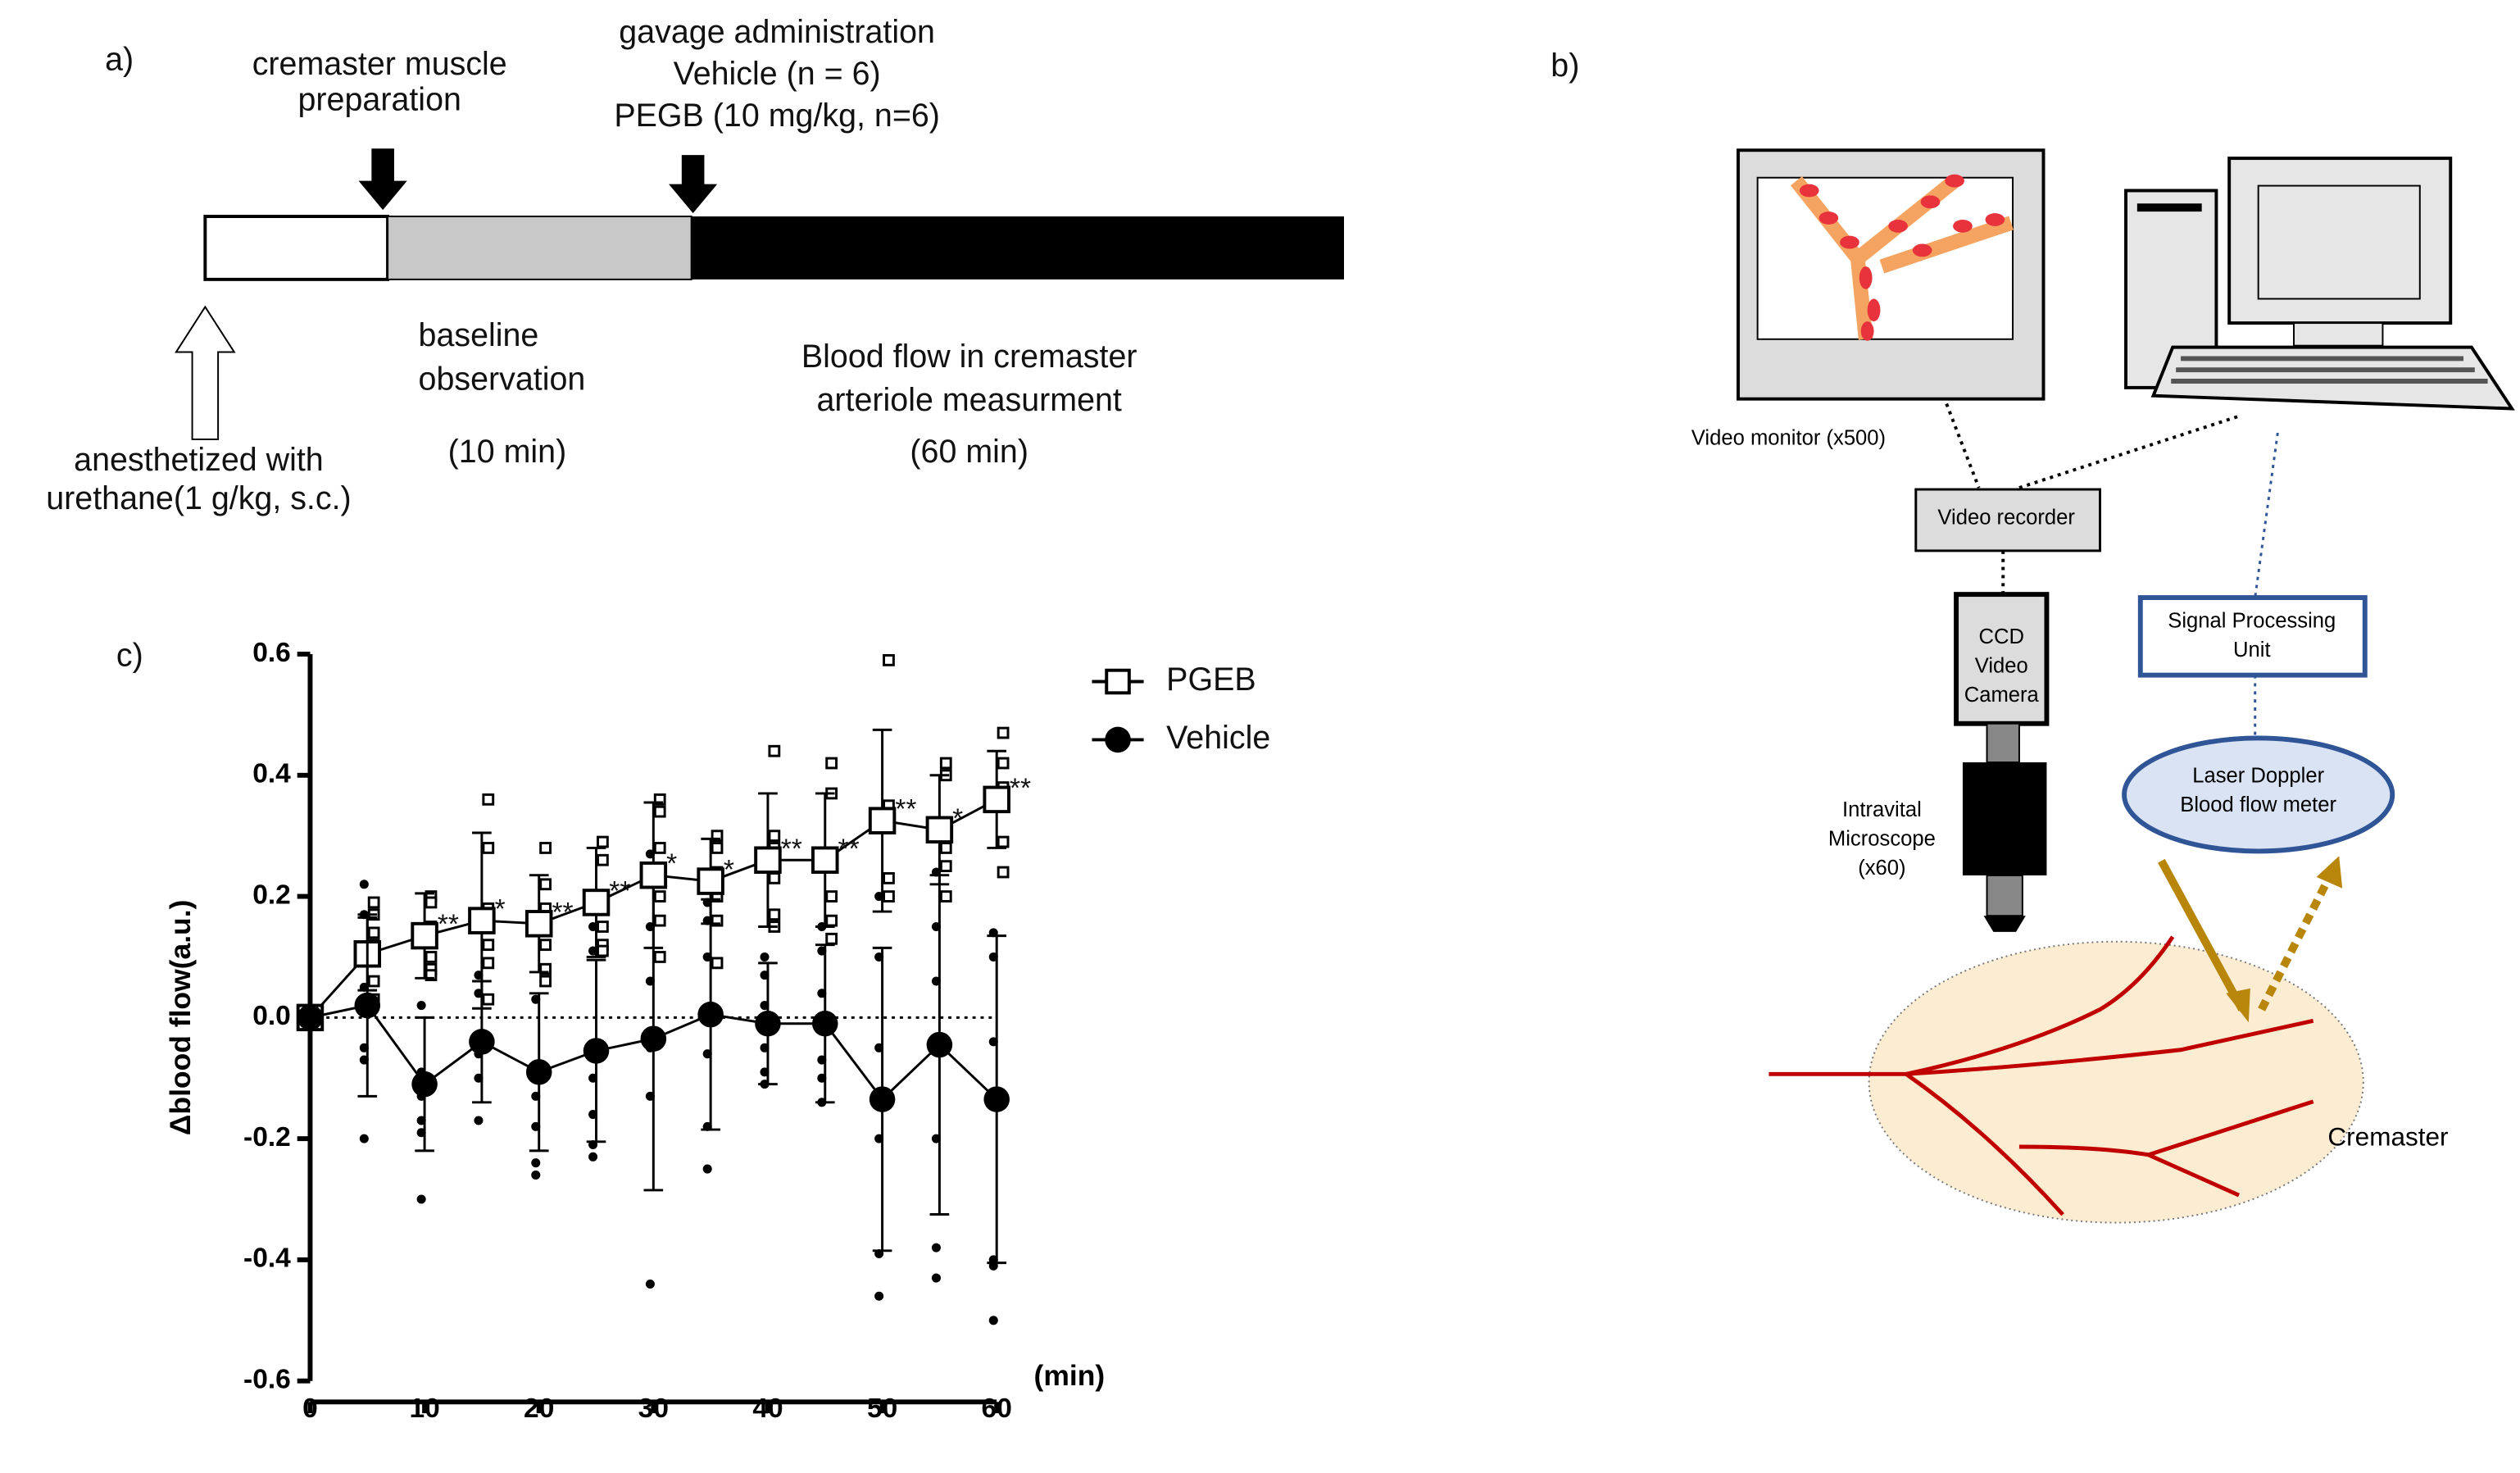 Image resolution: width=2520 pixels, height=1473 pixels. Describe the element at coordinates (1070, 1375) in the screenshot. I see `x-axis-label: (min)` at that location.